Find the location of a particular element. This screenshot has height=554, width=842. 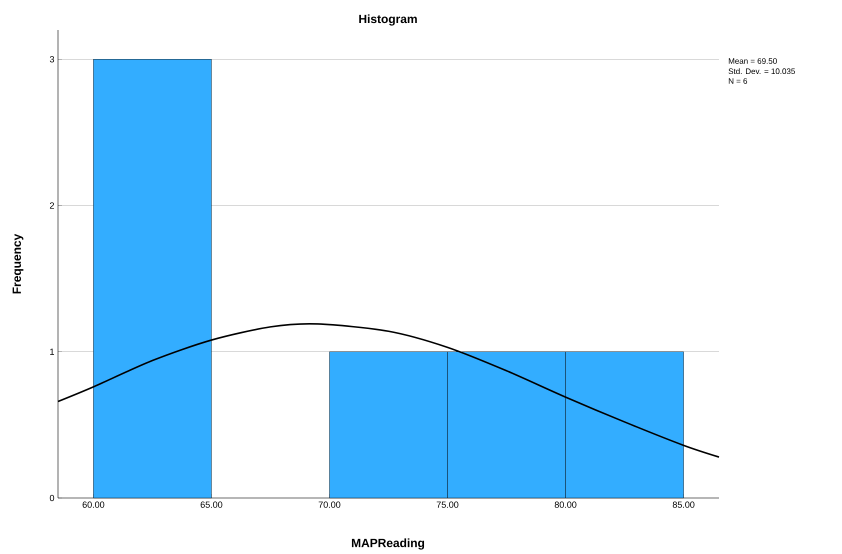

x-tick-label: 80.00 is located at coordinates (565, 505).